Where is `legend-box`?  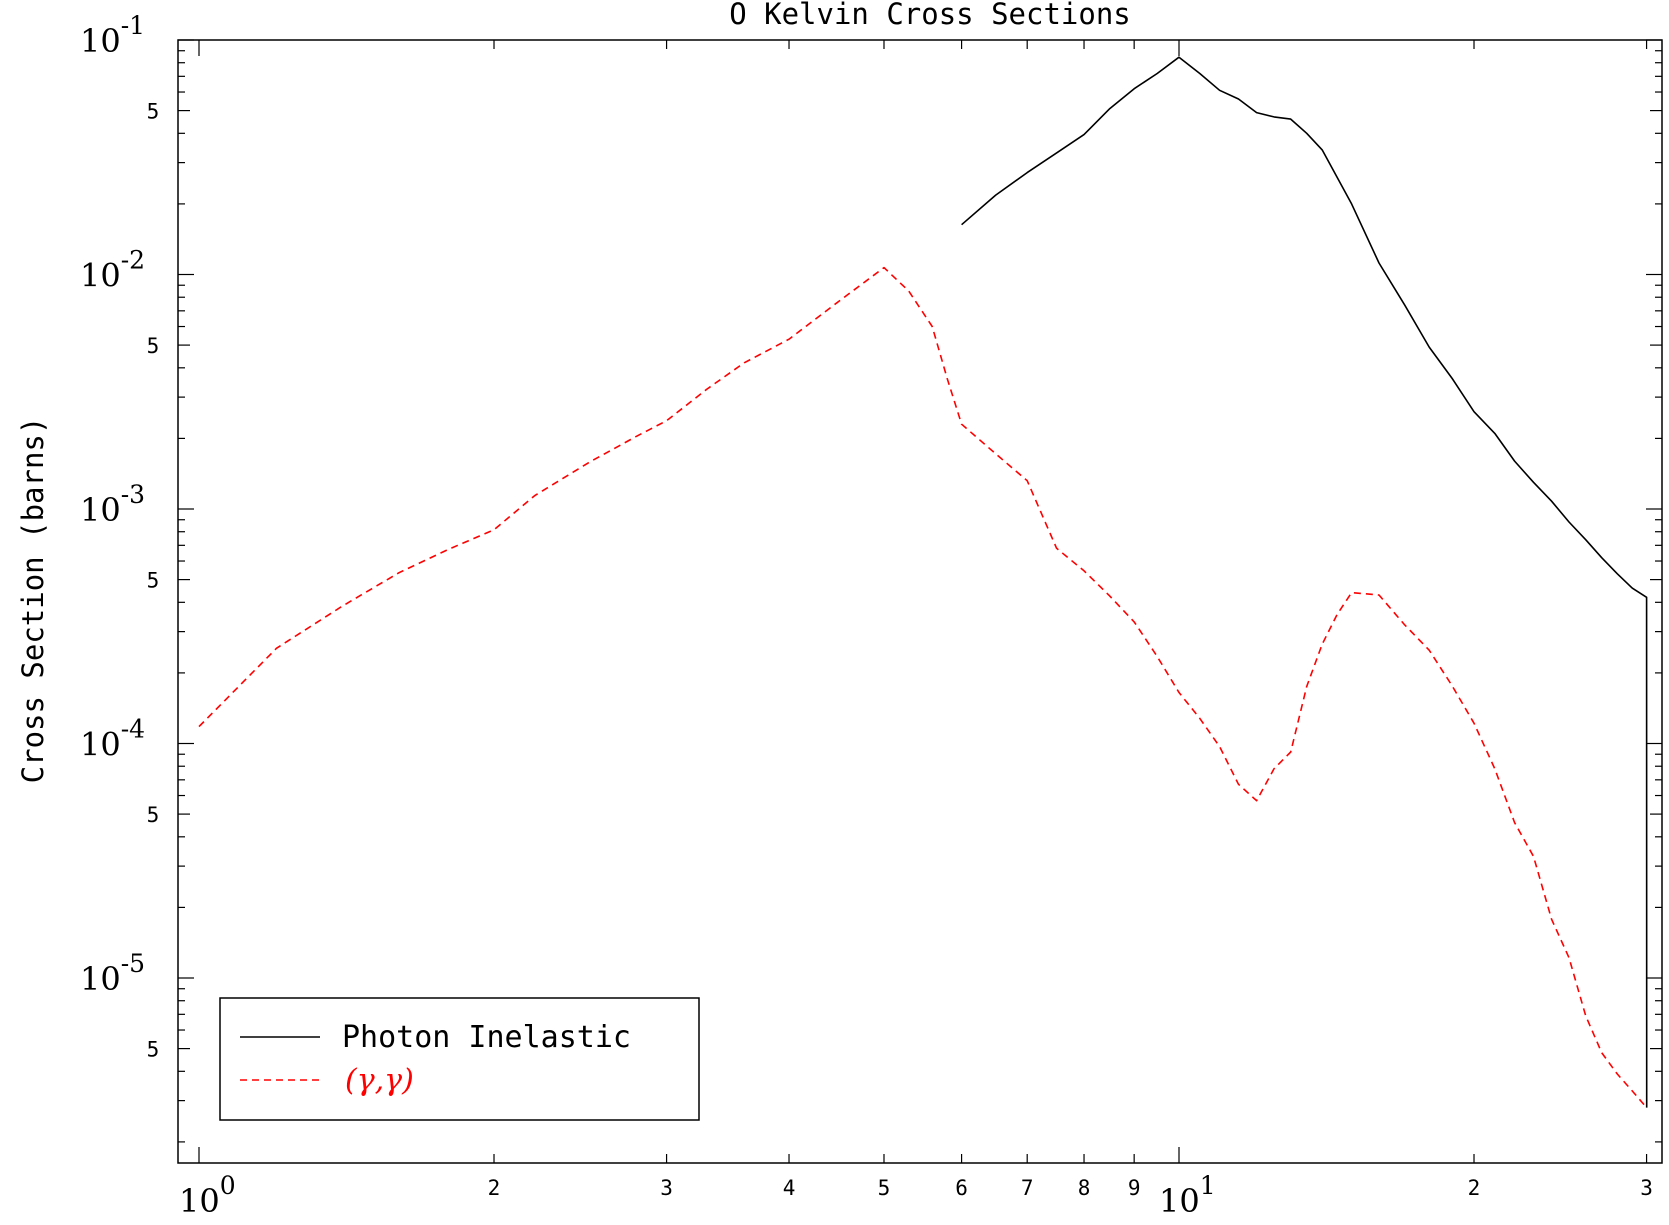
legend-box is located at coordinates (459, 1059).